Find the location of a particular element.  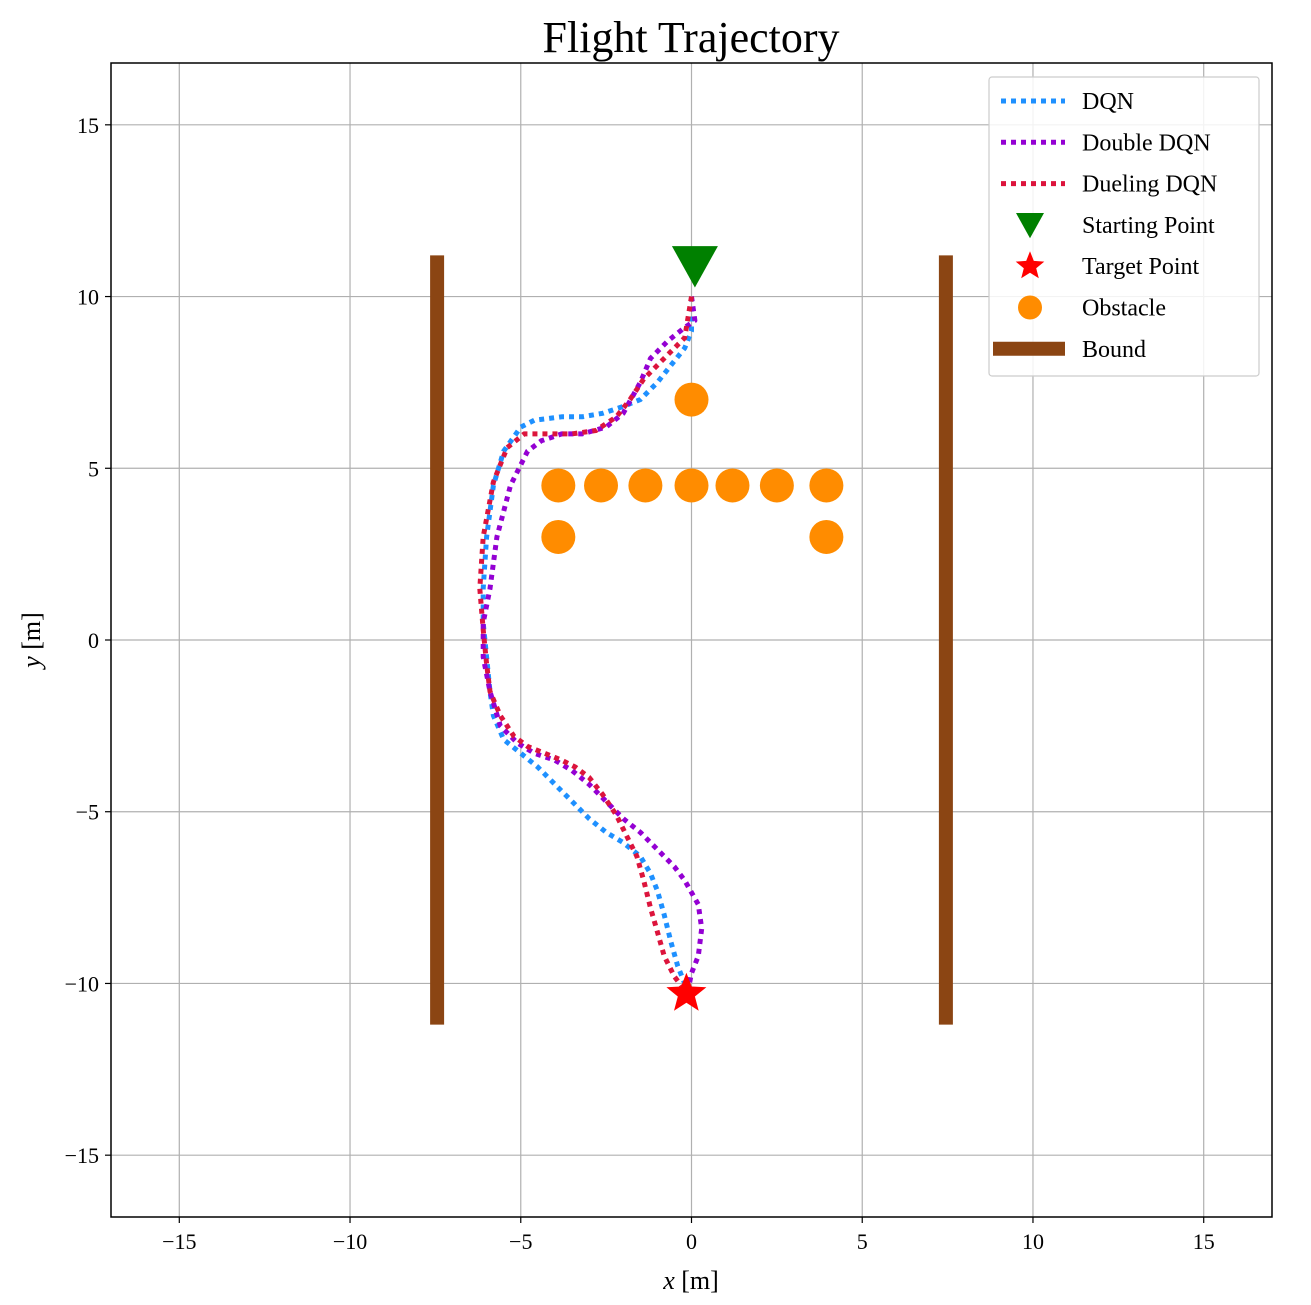

x-tick-label: 15 is located at coordinates (1204, 1241).